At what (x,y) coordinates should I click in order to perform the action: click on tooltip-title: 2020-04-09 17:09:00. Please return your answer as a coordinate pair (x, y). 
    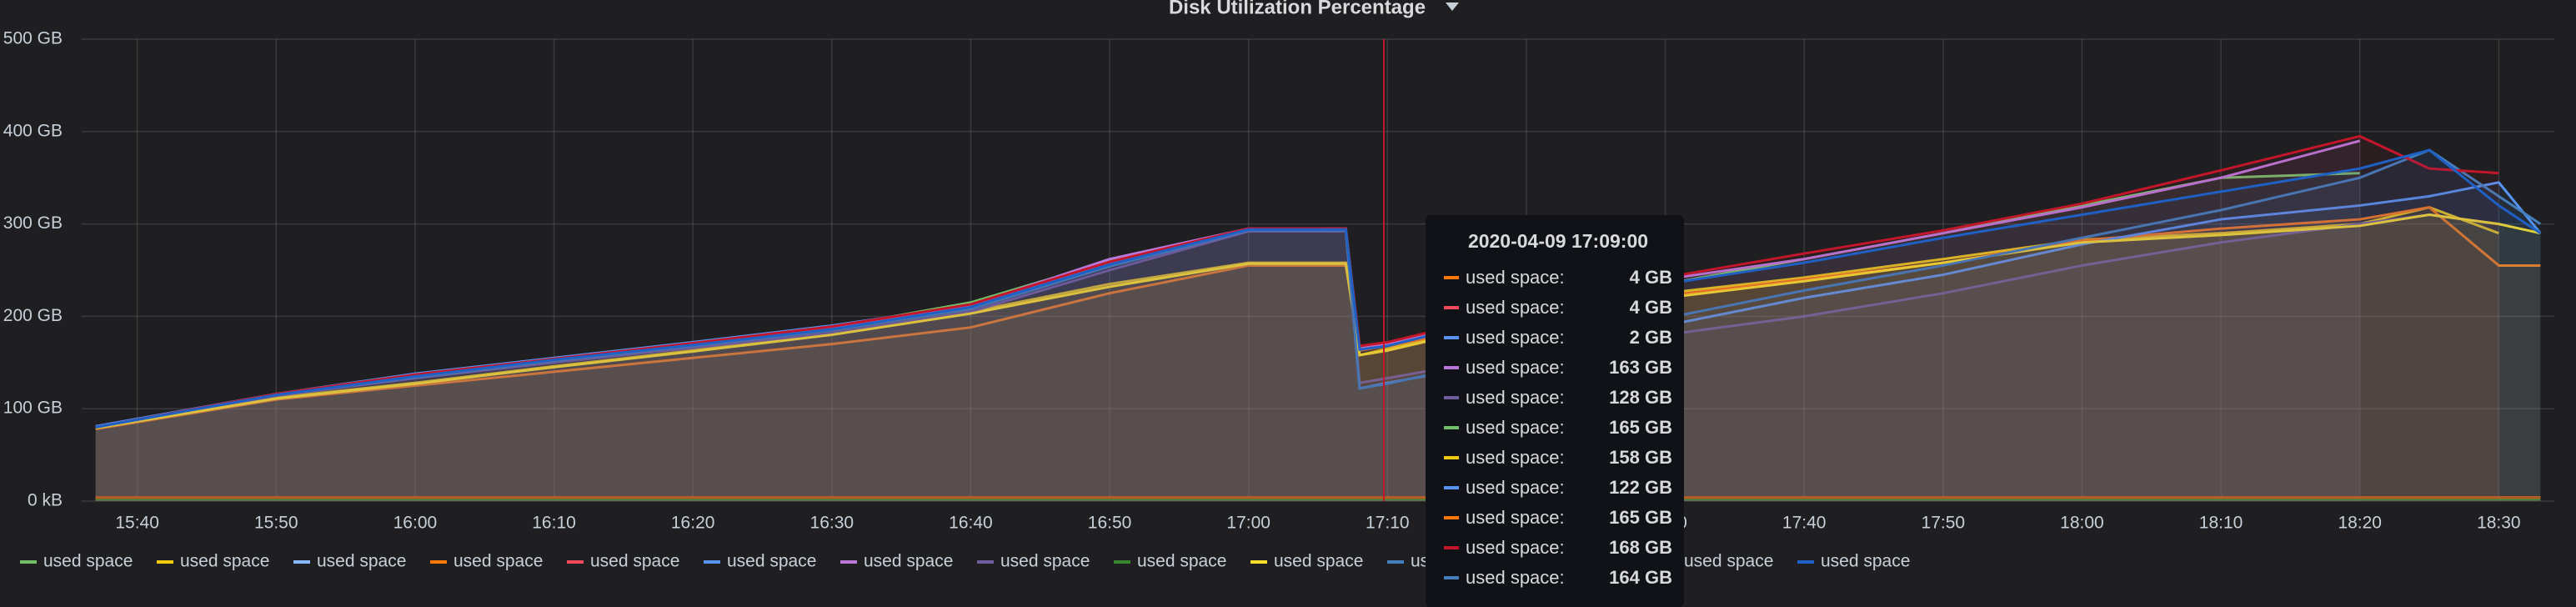
    Looking at the image, I should click on (1558, 241).